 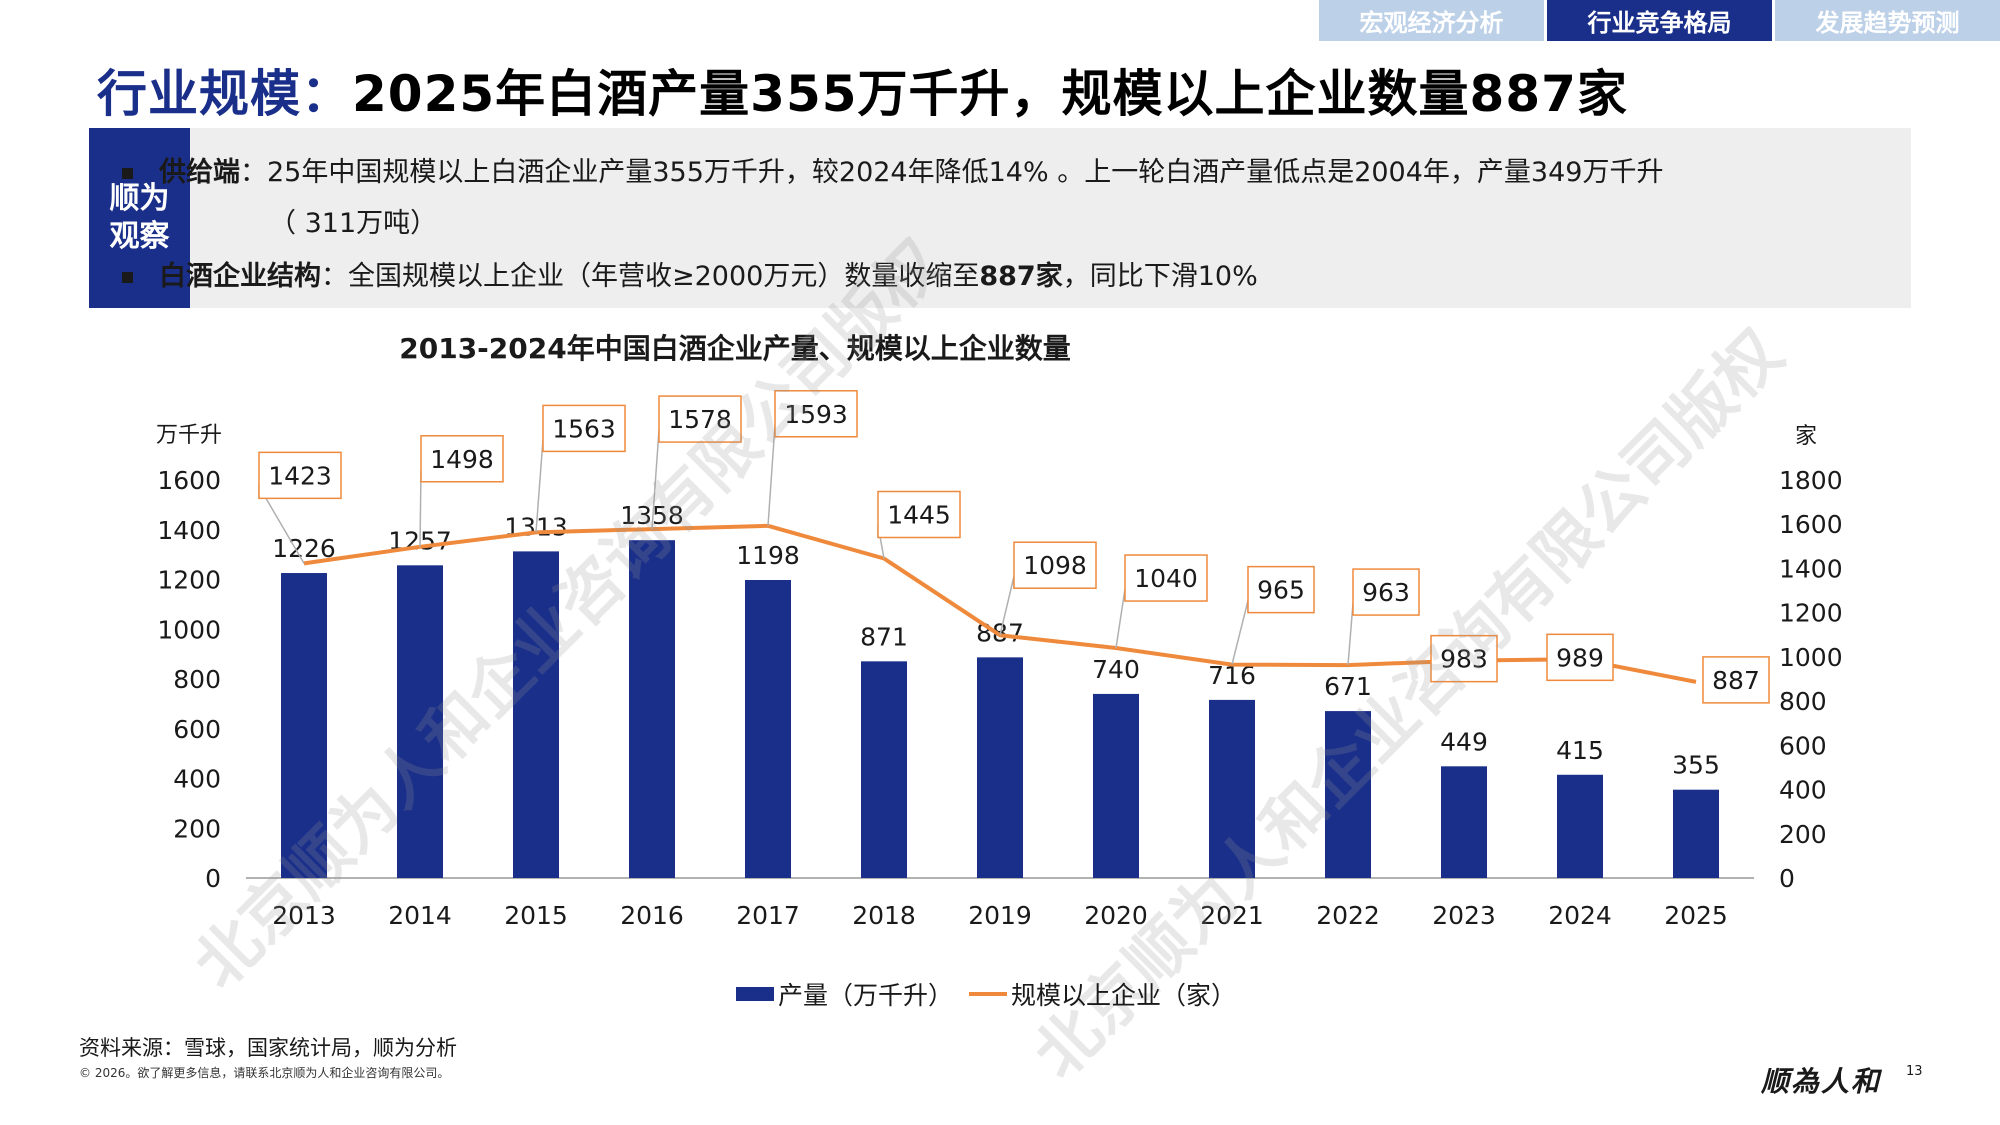 I want to click on page-title-rest: 2025年白酒产量355万千升，规模以上企业数量887家, so click(x=990, y=94).